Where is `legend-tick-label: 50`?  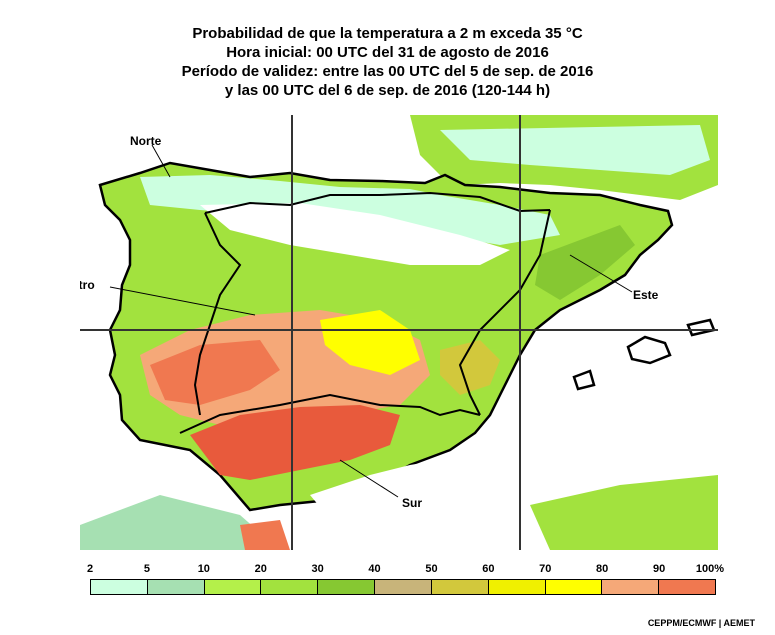 legend-tick-label: 50 is located at coordinates (431, 569).